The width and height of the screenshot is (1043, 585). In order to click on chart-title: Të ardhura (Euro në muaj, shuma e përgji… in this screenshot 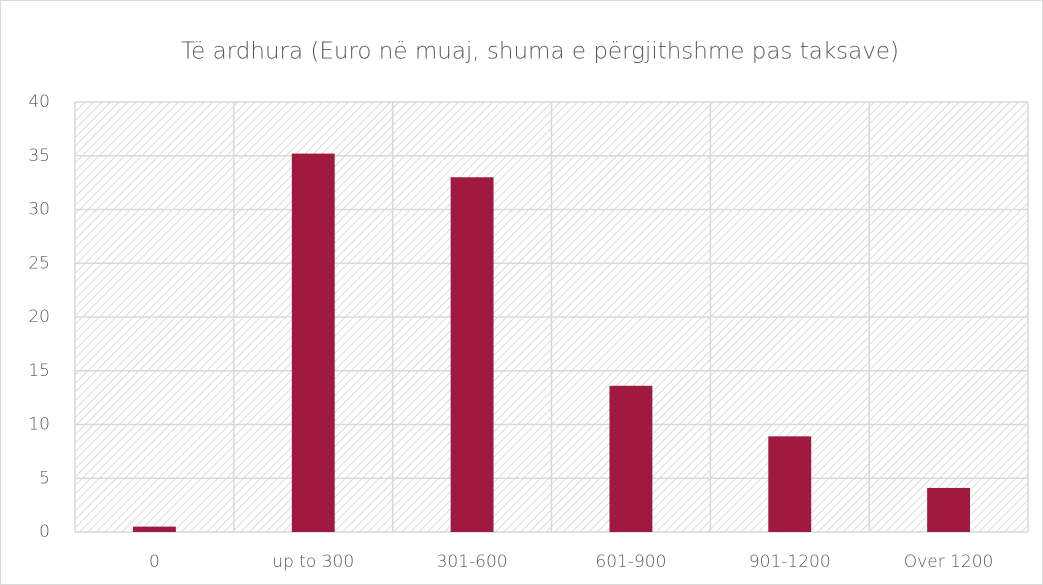, I will do `click(540, 52)`.